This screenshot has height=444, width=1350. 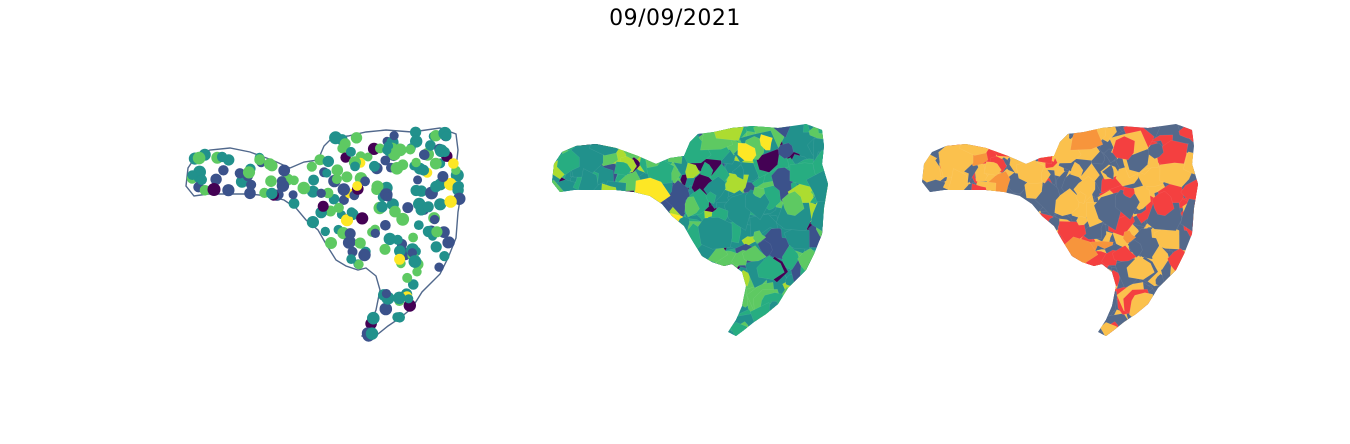 What do you see at coordinates (1060, 230) in the screenshot?
I see `choropleth-risk-panel` at bounding box center [1060, 230].